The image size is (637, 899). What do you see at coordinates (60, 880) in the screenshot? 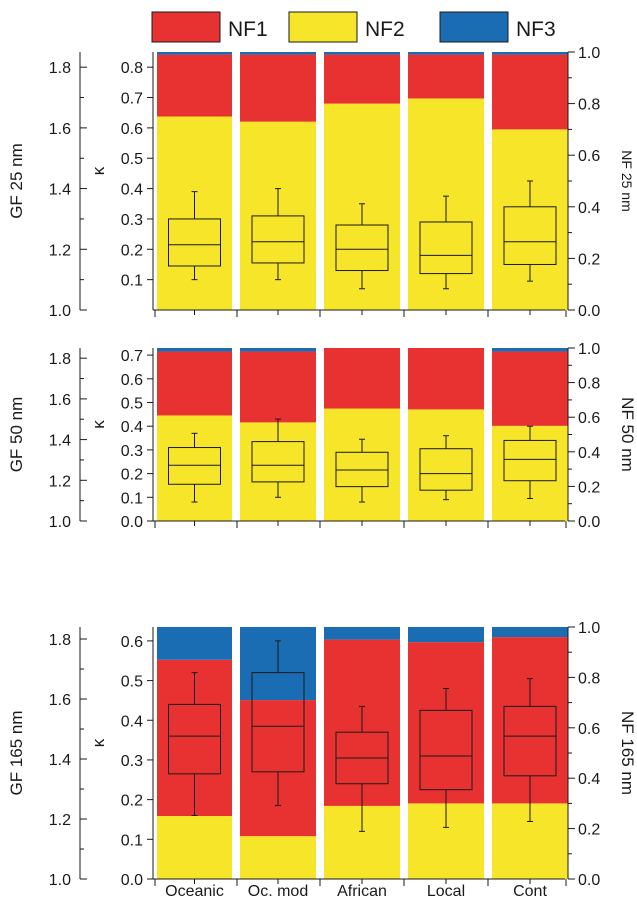
I see `gf-tick-label: 1.0` at bounding box center [60, 880].